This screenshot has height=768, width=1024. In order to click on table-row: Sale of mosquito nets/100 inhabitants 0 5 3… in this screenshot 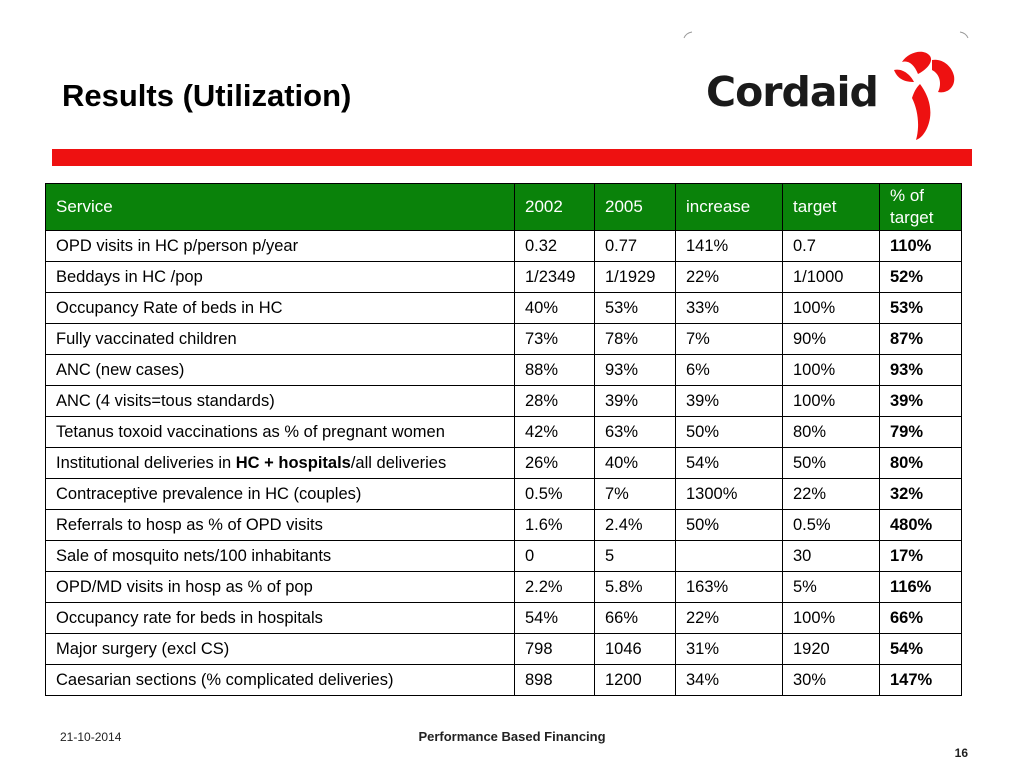, I will do `click(503, 556)`.